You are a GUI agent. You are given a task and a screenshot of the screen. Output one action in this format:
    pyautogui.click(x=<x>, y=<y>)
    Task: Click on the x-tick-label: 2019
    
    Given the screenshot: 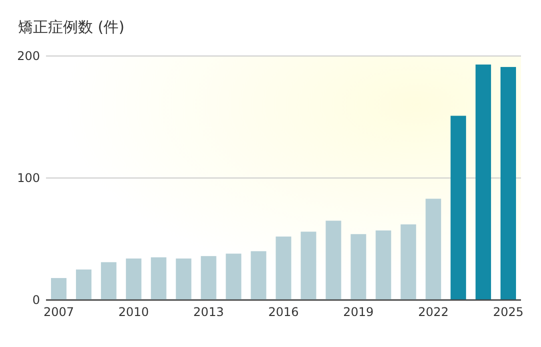 What is the action you would take?
    pyautogui.click(x=358, y=312)
    